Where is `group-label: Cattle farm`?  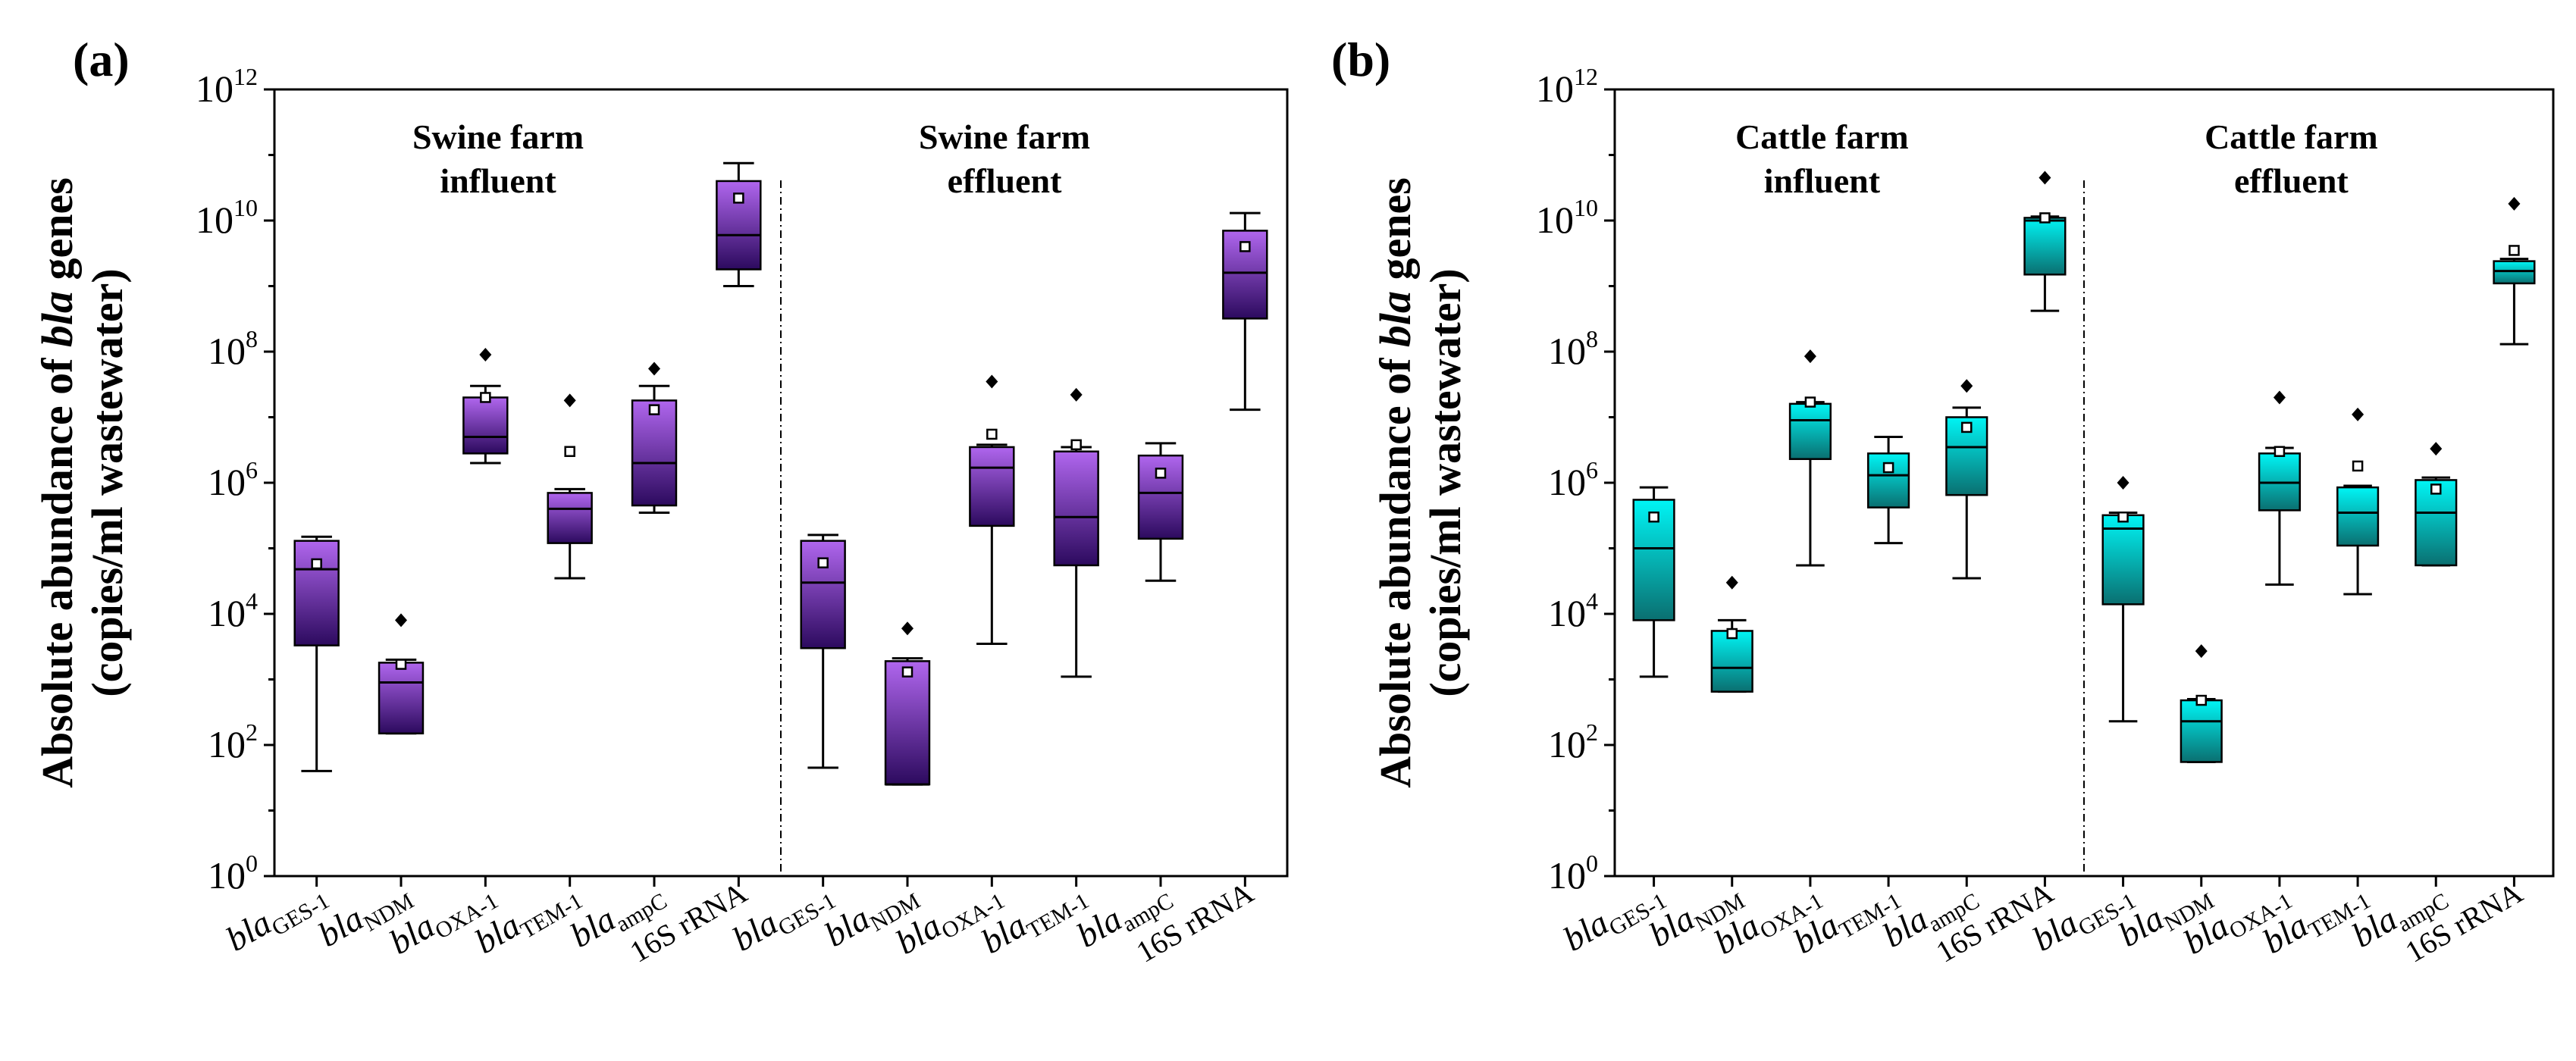 group-label: Cattle farm is located at coordinates (2291, 136).